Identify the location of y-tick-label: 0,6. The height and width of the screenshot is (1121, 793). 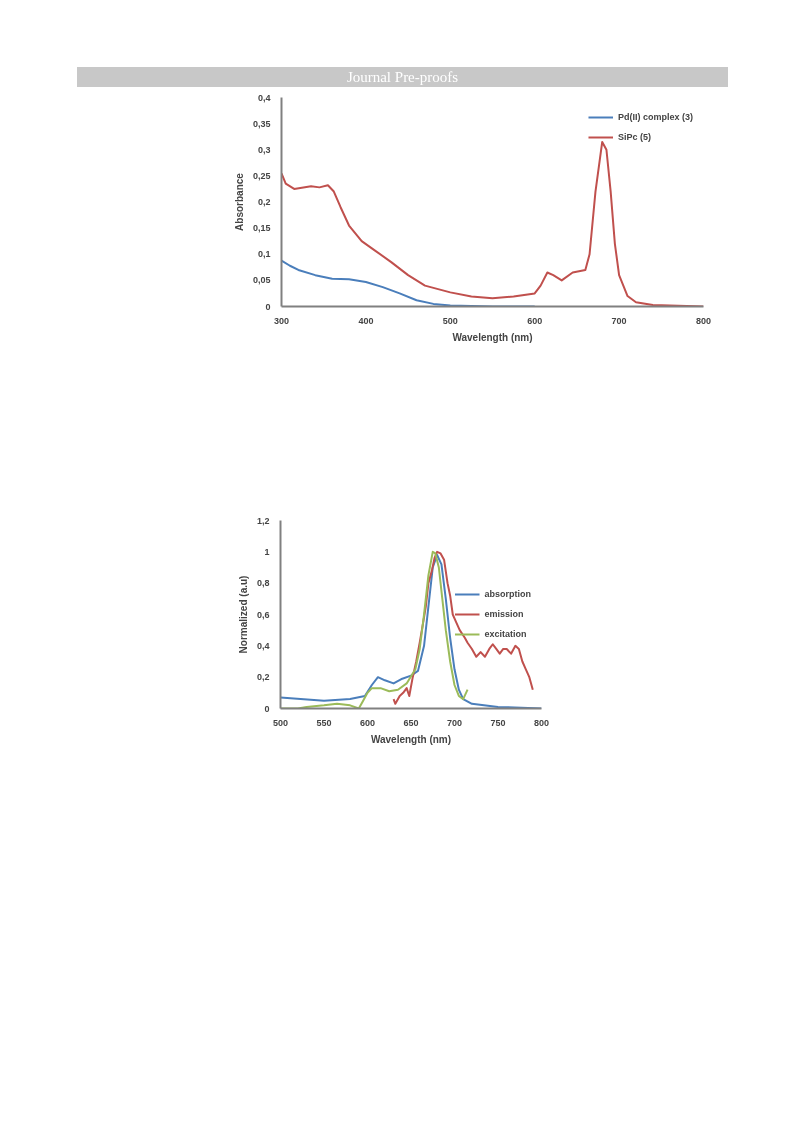
(263, 614).